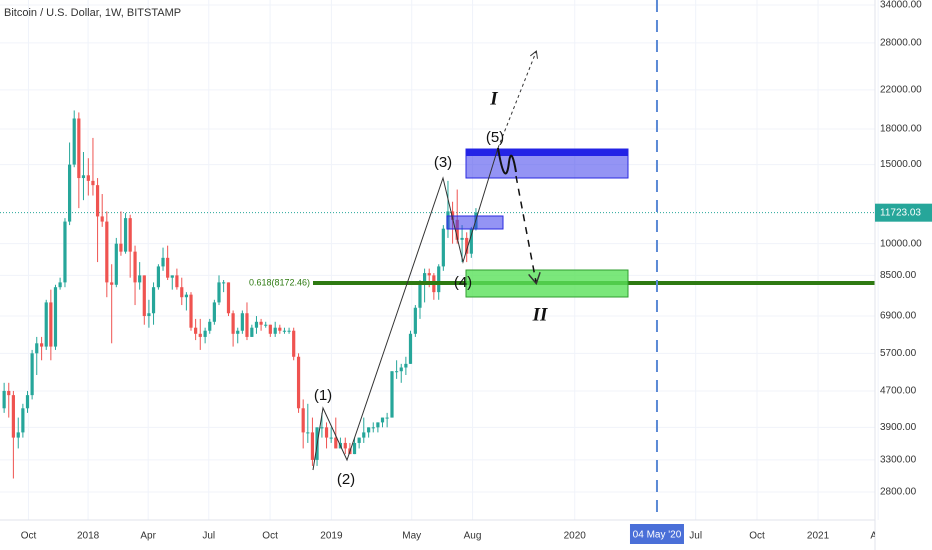 Image resolution: width=932 pixels, height=550 pixels. I want to click on target-zone-band, so click(547, 152).